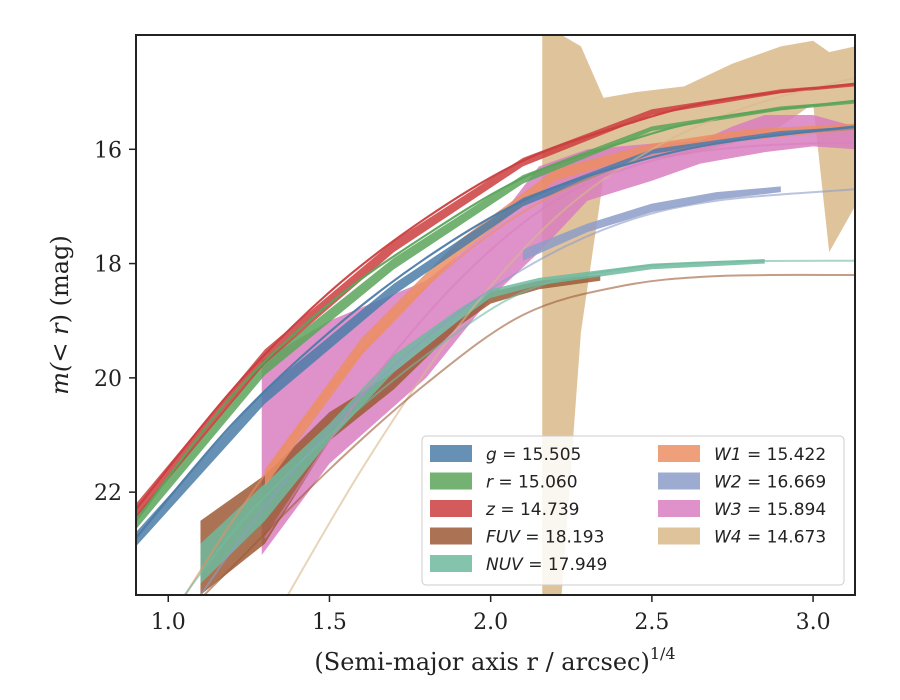 The image size is (900, 700). What do you see at coordinates (481, 662) in the screenshot?
I see `x-axis-title-main: (Semi-major axis r / arcsec)` at bounding box center [481, 662].